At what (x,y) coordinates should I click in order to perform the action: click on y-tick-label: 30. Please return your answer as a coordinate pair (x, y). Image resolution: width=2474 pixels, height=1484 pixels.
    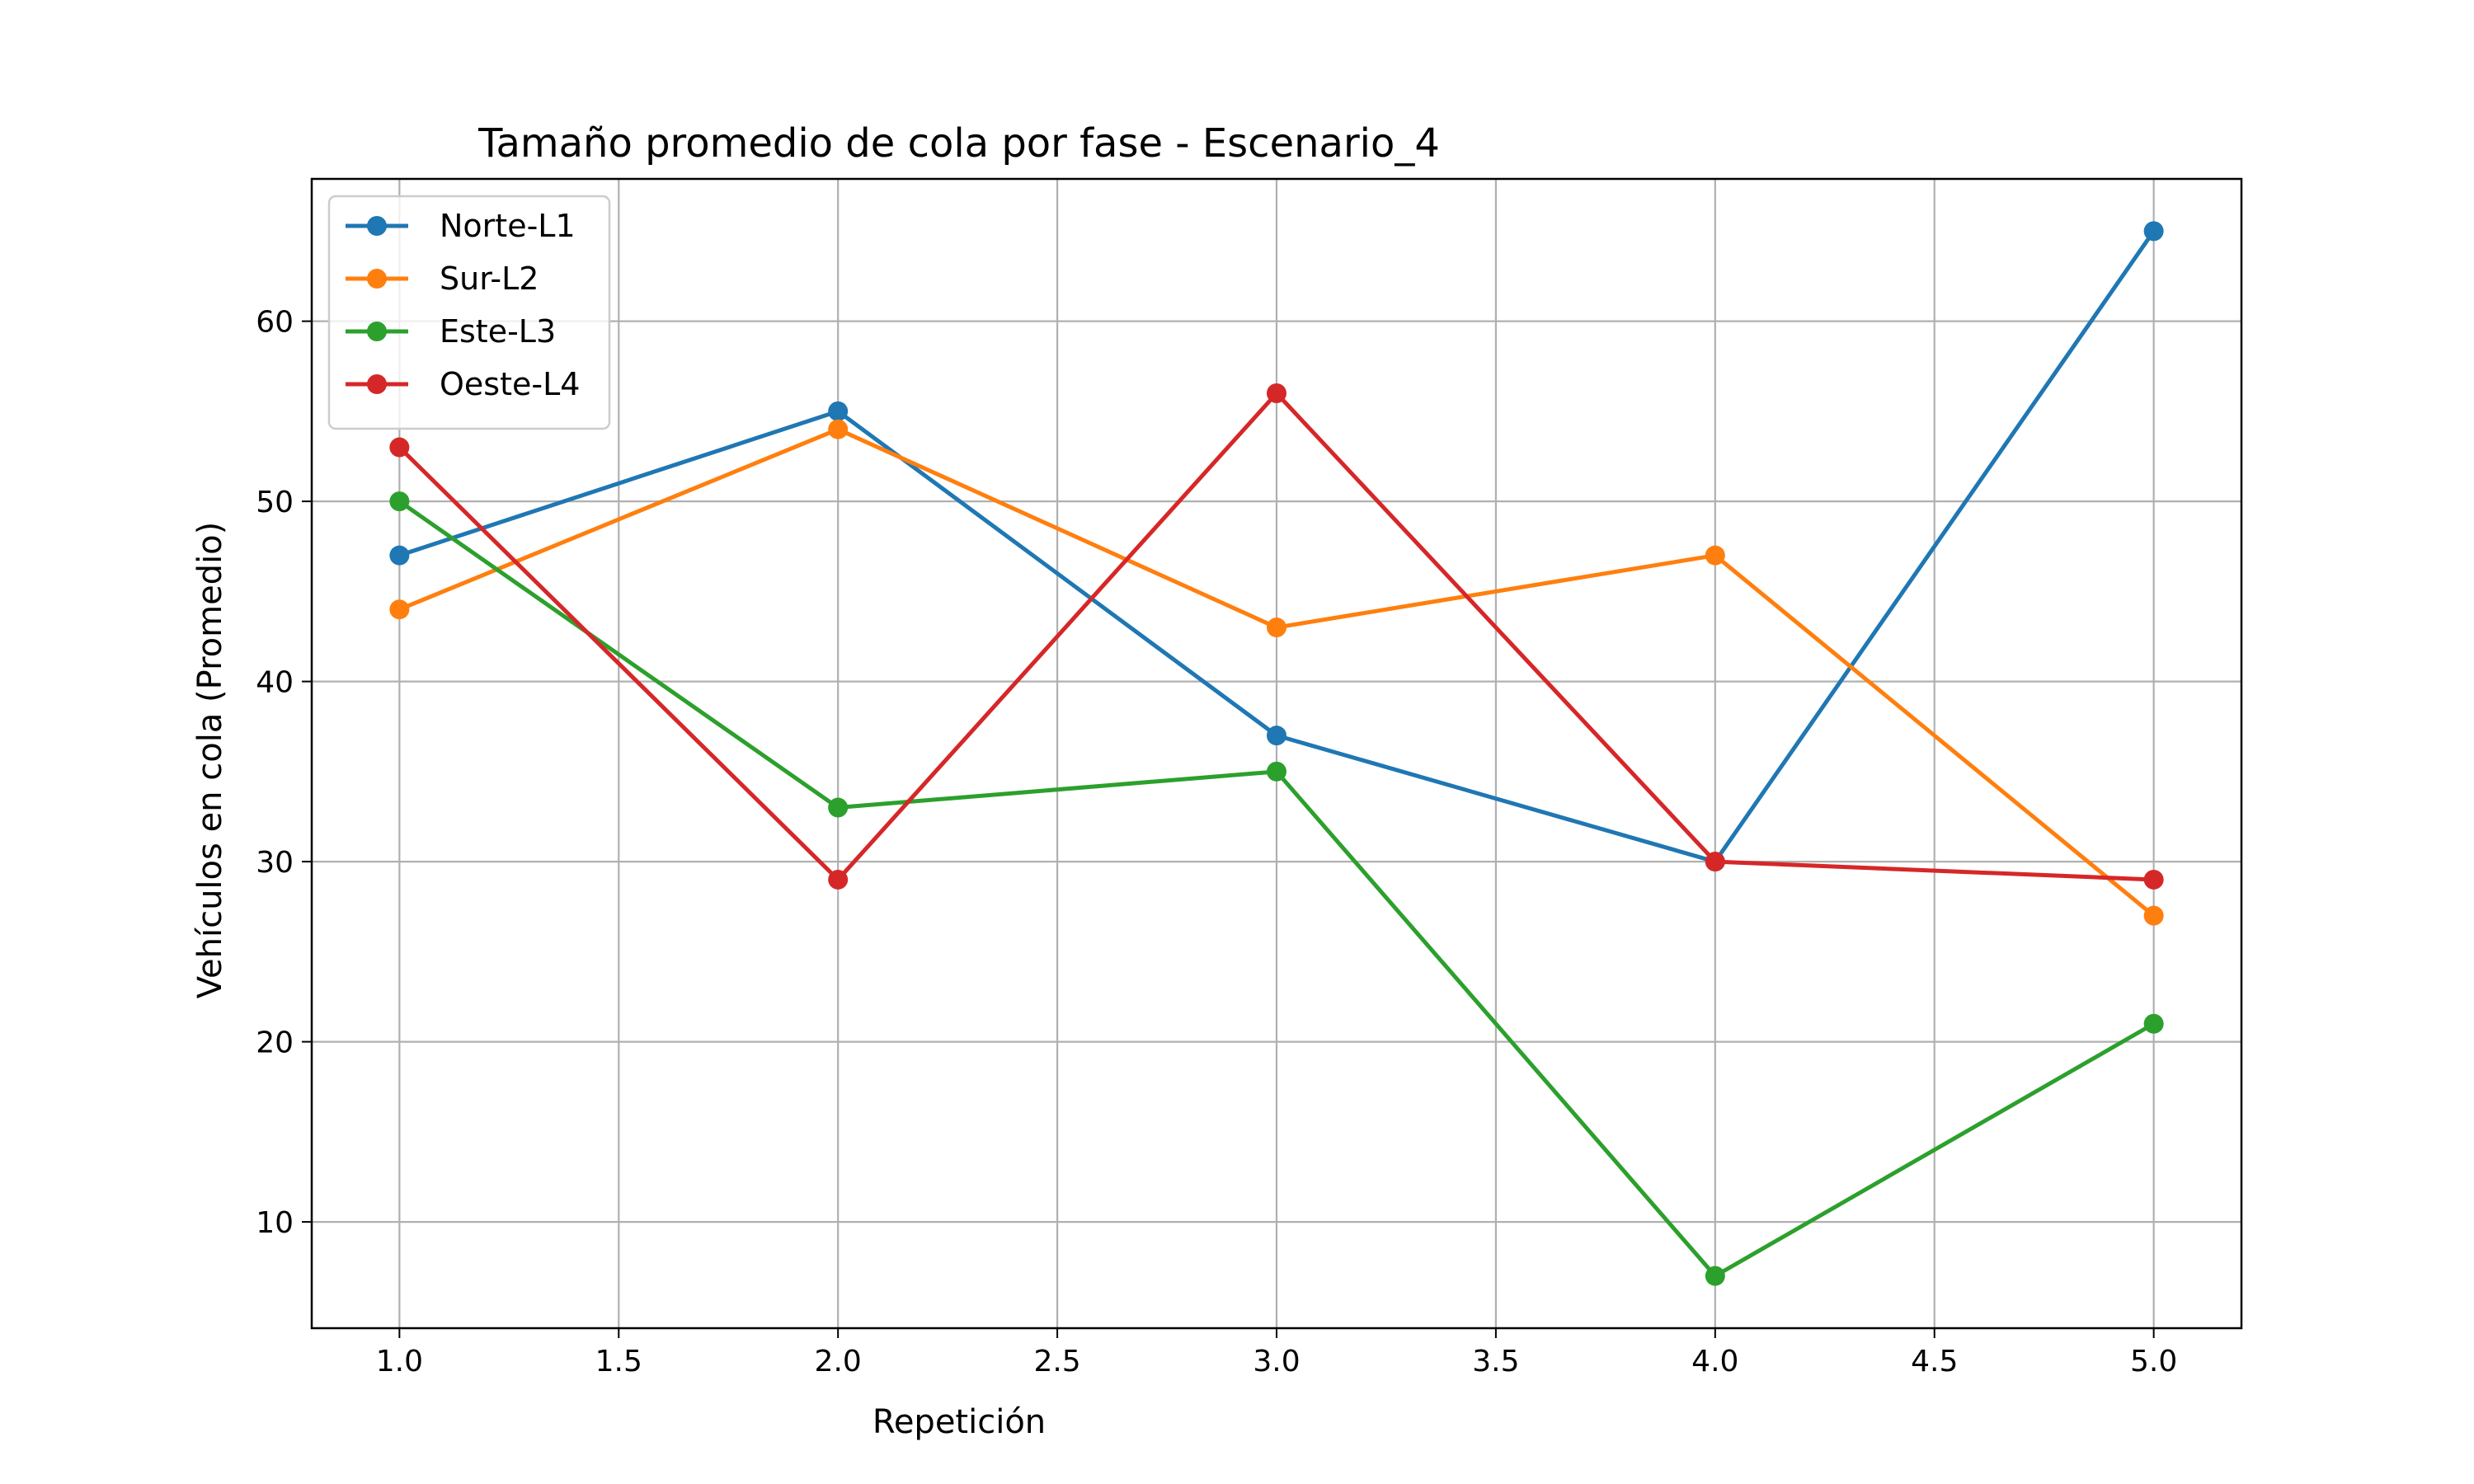
    Looking at the image, I should click on (275, 863).